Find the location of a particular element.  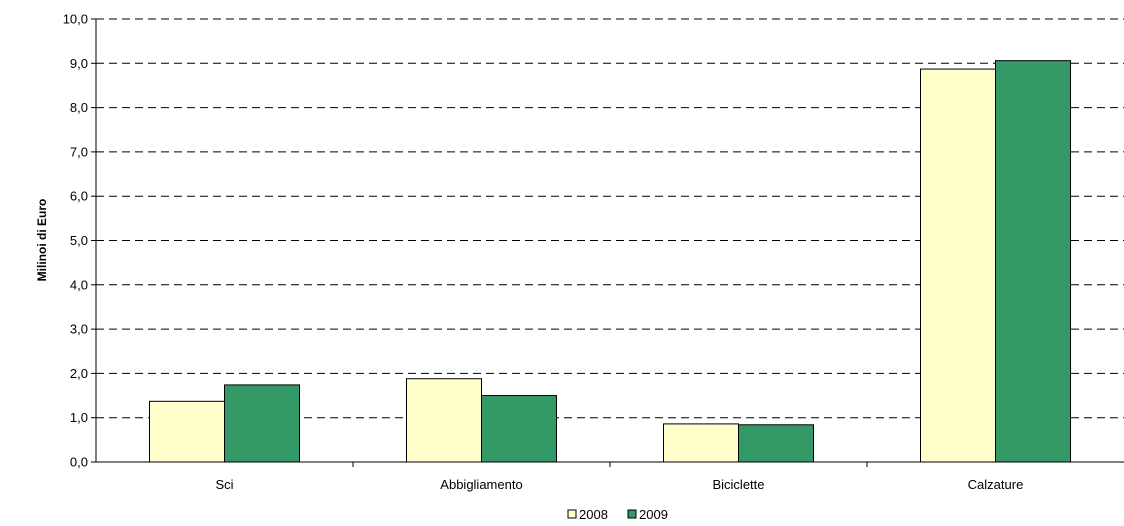

y-tick-label: 0,0 is located at coordinates (79, 462).